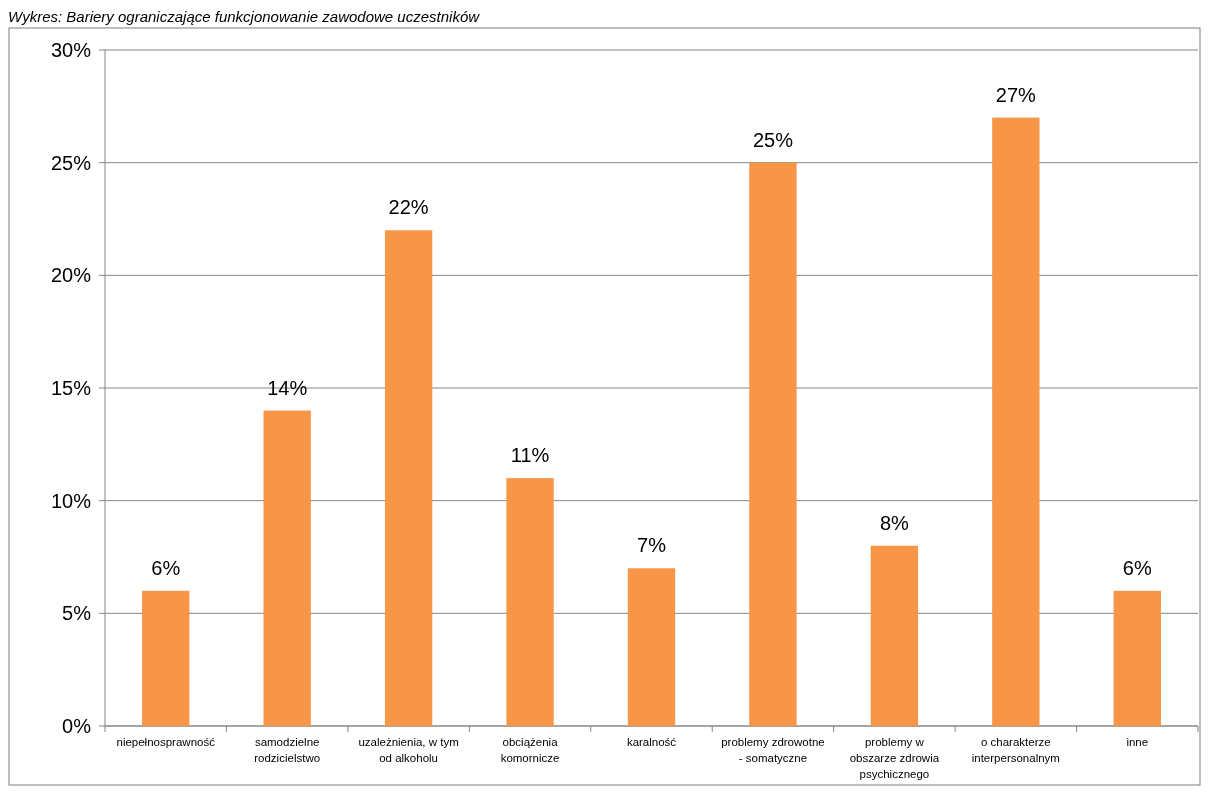  What do you see at coordinates (652, 545) in the screenshot?
I see `data-label: 7%` at bounding box center [652, 545].